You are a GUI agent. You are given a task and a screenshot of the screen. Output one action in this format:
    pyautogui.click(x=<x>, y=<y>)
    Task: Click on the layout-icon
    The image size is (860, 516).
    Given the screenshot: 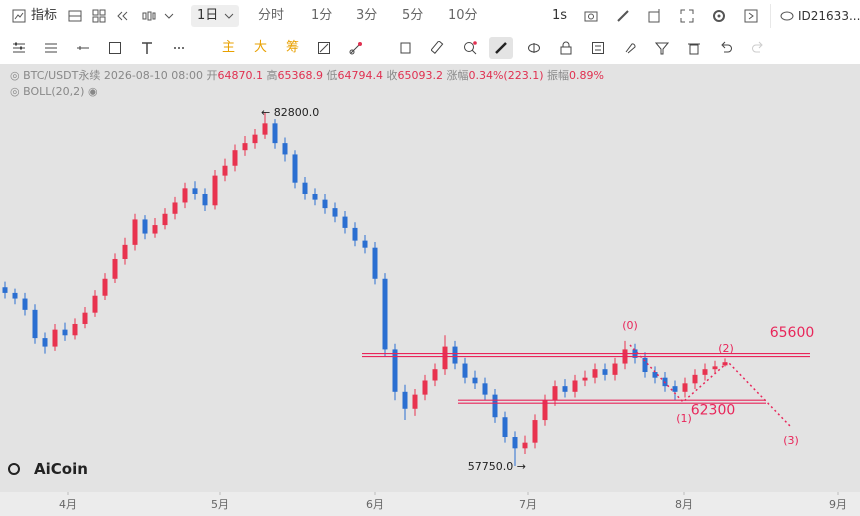 What is the action you would take?
    pyautogui.click(x=75, y=16)
    